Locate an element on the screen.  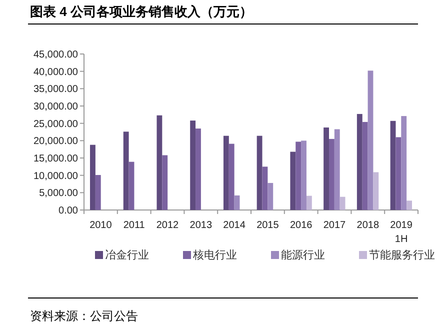
x-tick-label: 2013 is located at coordinates (201, 225).